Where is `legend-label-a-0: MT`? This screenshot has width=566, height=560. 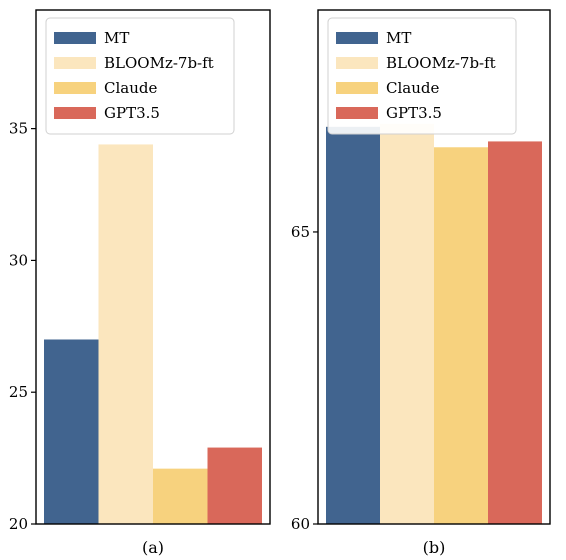 legend-label-a-0: MT is located at coordinates (116, 38).